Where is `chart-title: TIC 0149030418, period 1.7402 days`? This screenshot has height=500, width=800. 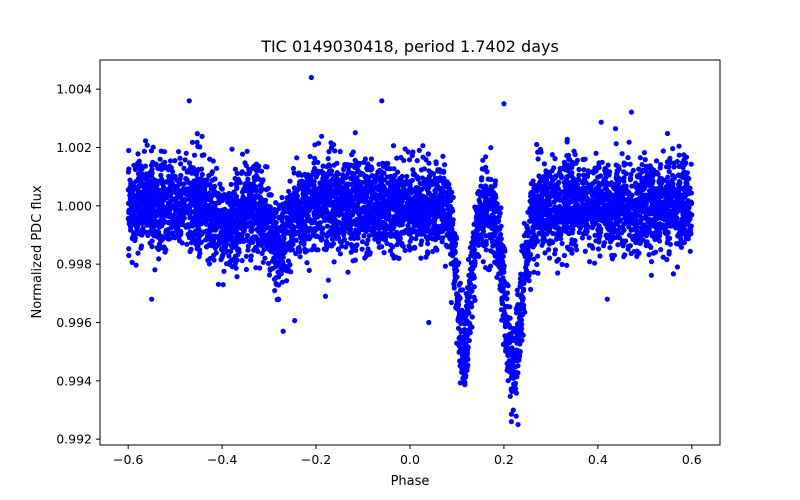 chart-title: TIC 0149030418, period 1.7402 days is located at coordinates (409, 46).